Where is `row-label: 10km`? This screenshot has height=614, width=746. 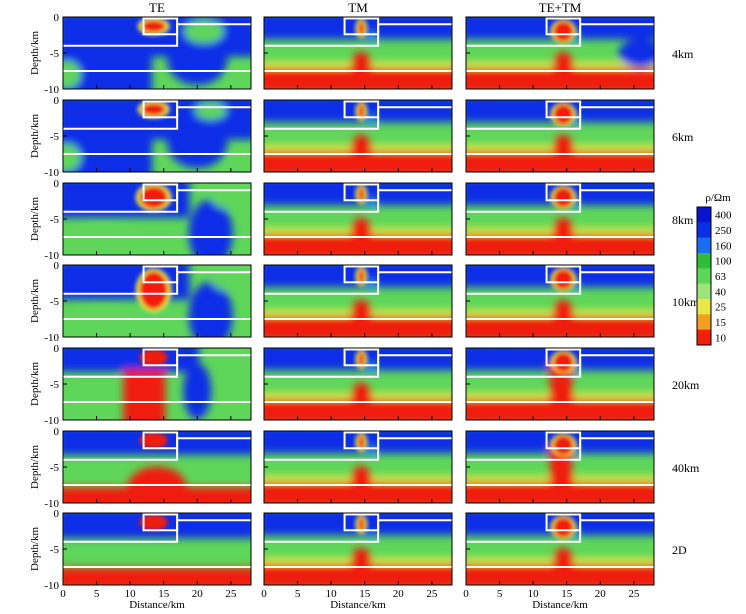
row-label: 10km is located at coordinates (686, 302).